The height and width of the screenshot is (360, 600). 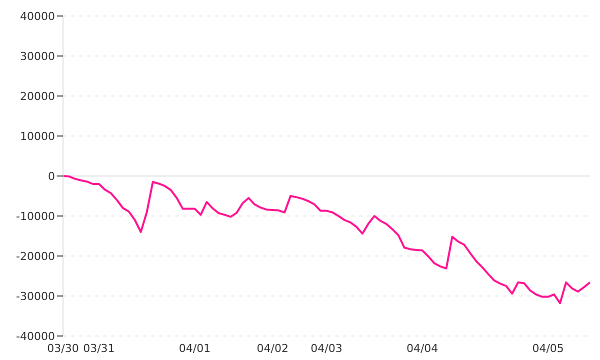 What do you see at coordinates (35, 216) in the screenshot?
I see `y-tick-label: -10000` at bounding box center [35, 216].